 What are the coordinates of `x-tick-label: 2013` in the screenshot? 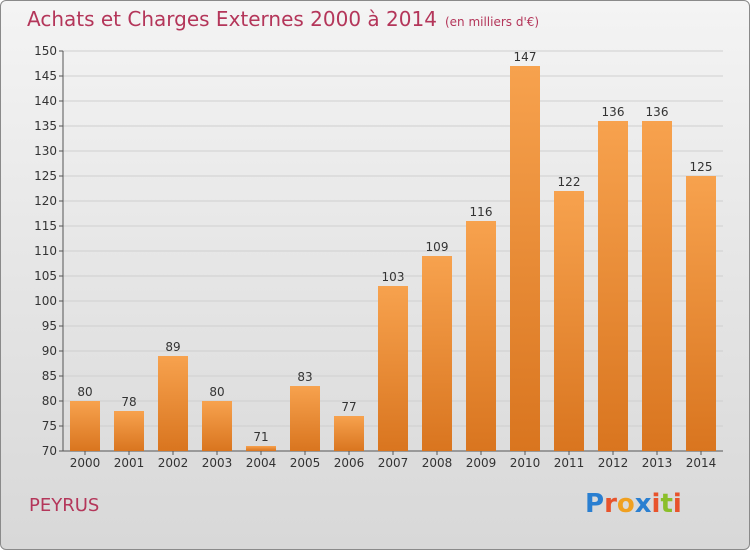 It's located at (657, 463).